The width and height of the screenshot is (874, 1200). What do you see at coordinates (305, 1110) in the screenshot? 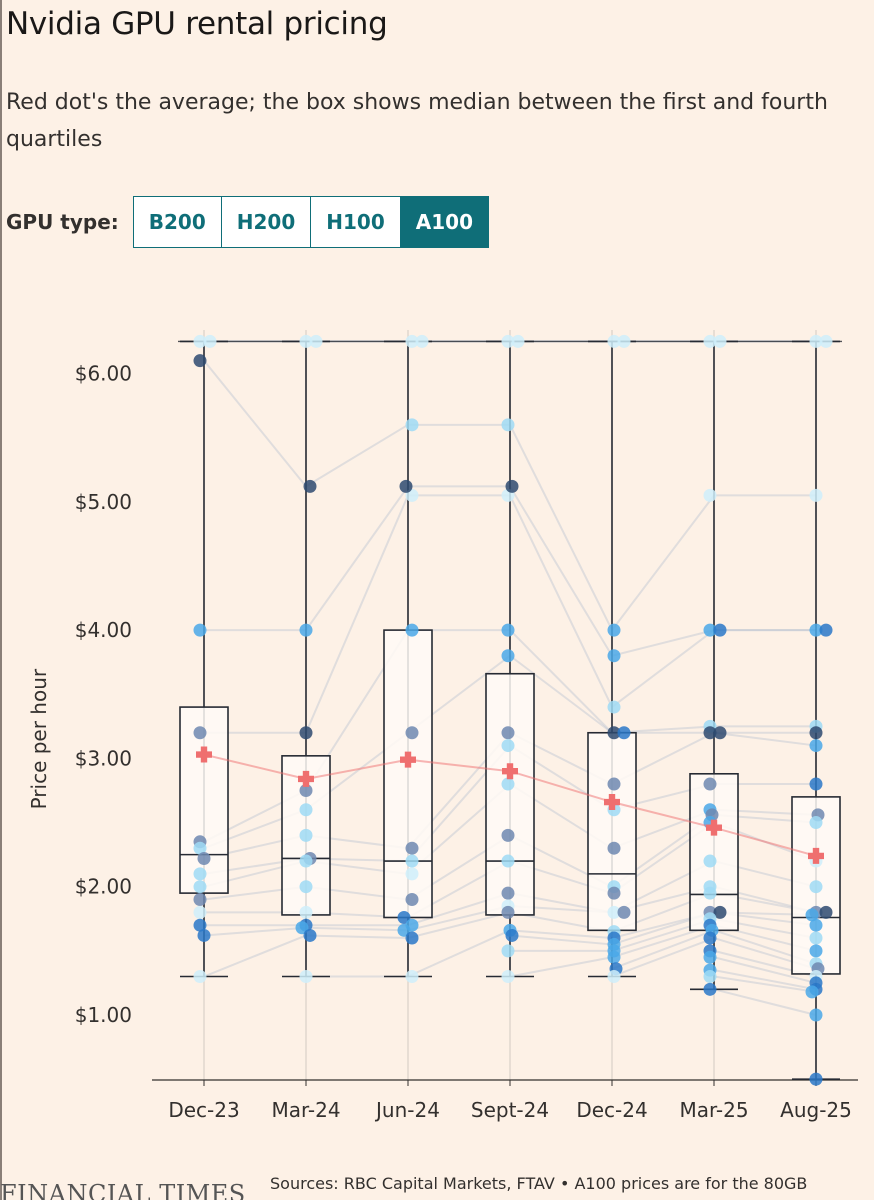
I see `x-tick-label: Mar-24` at bounding box center [305, 1110].